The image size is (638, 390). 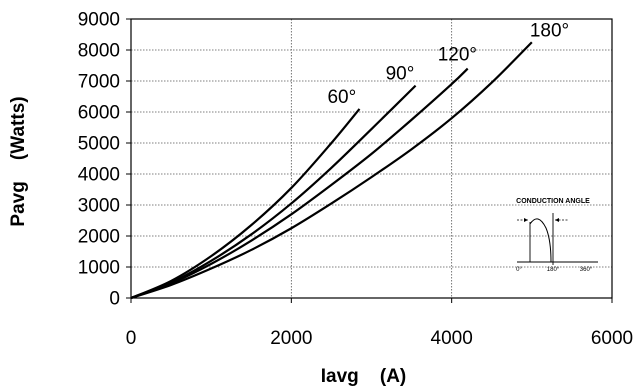 I want to click on series-label-60-deg: 60°, so click(x=341, y=97).